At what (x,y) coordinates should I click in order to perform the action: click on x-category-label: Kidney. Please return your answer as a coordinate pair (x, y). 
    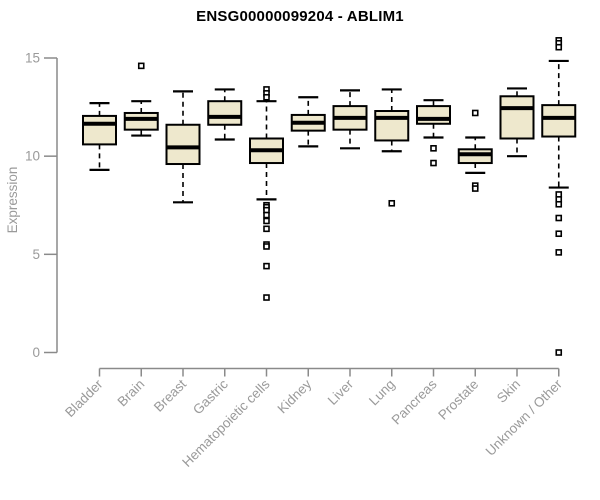
    Looking at the image, I should click on (295, 396).